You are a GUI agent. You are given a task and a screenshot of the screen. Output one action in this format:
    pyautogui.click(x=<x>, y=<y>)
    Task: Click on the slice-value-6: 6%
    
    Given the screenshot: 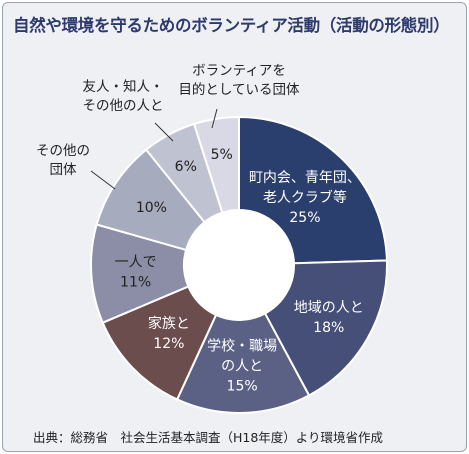 What is the action you would take?
    pyautogui.click(x=186, y=167)
    